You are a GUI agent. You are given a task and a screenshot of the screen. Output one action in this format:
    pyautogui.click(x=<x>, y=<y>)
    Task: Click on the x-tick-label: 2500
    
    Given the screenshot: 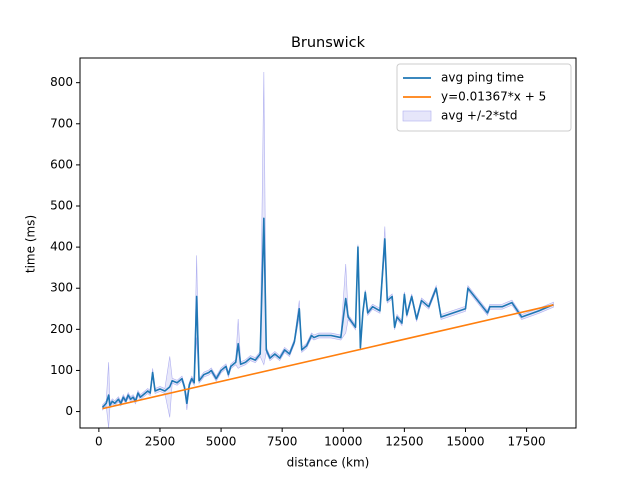 What is the action you would take?
    pyautogui.click(x=160, y=442)
    